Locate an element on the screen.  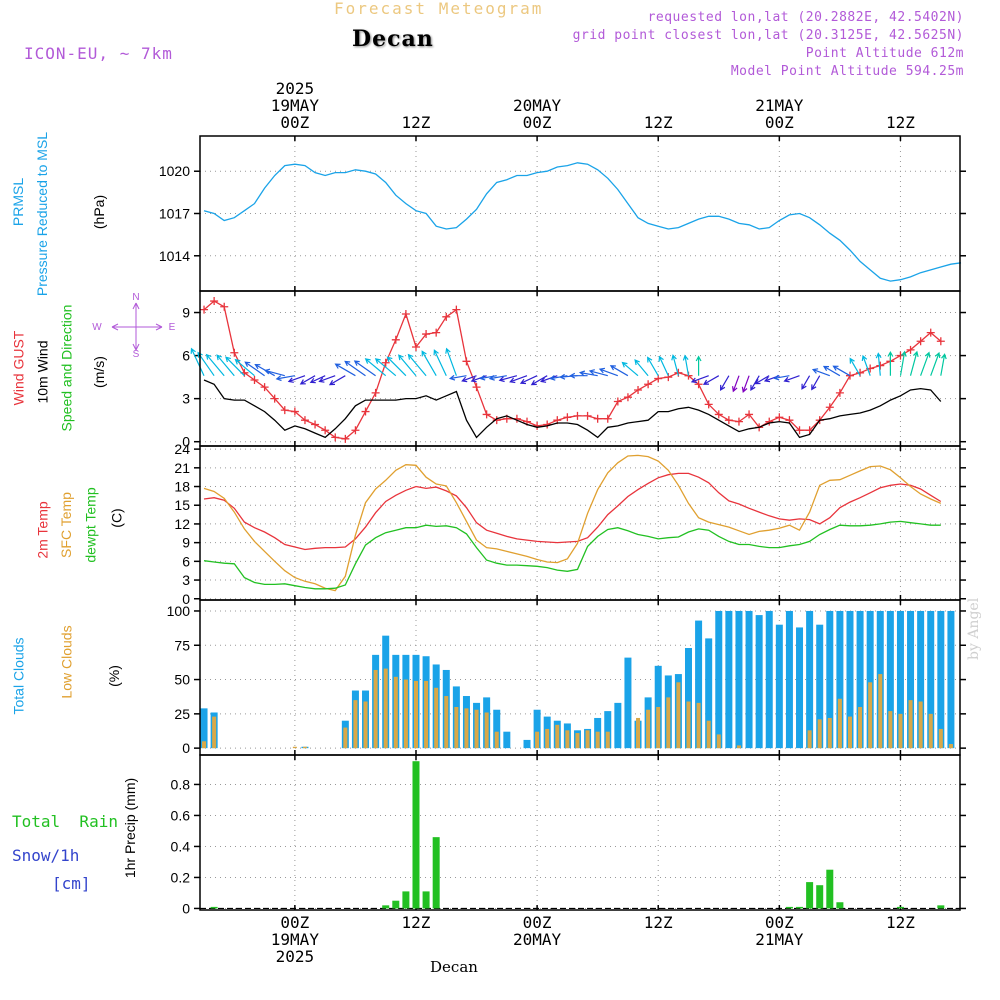
label-dewpt-temp: dewpt Temp is located at coordinates (90, 525).